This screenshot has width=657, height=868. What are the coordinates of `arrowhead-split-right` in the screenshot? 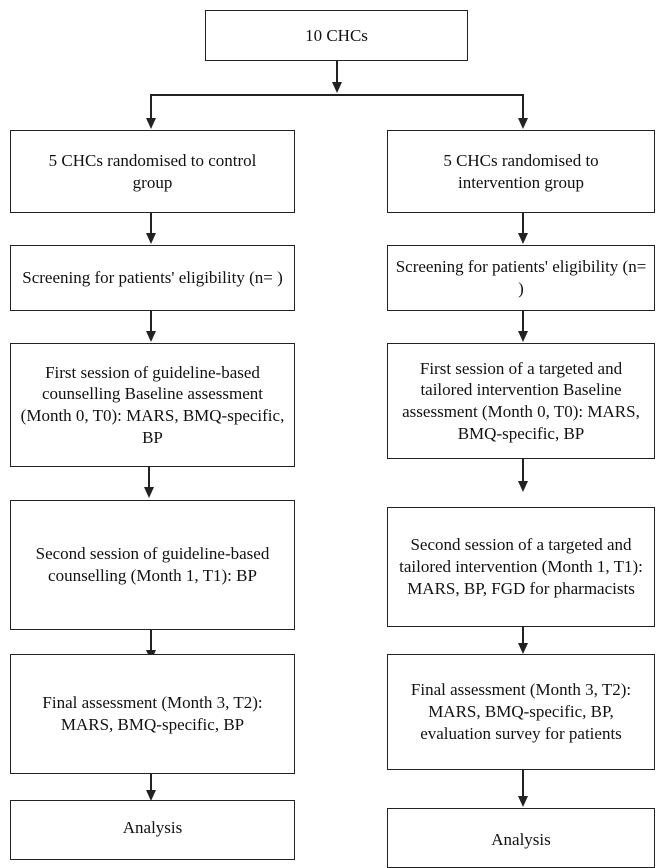 It's located at (523, 123).